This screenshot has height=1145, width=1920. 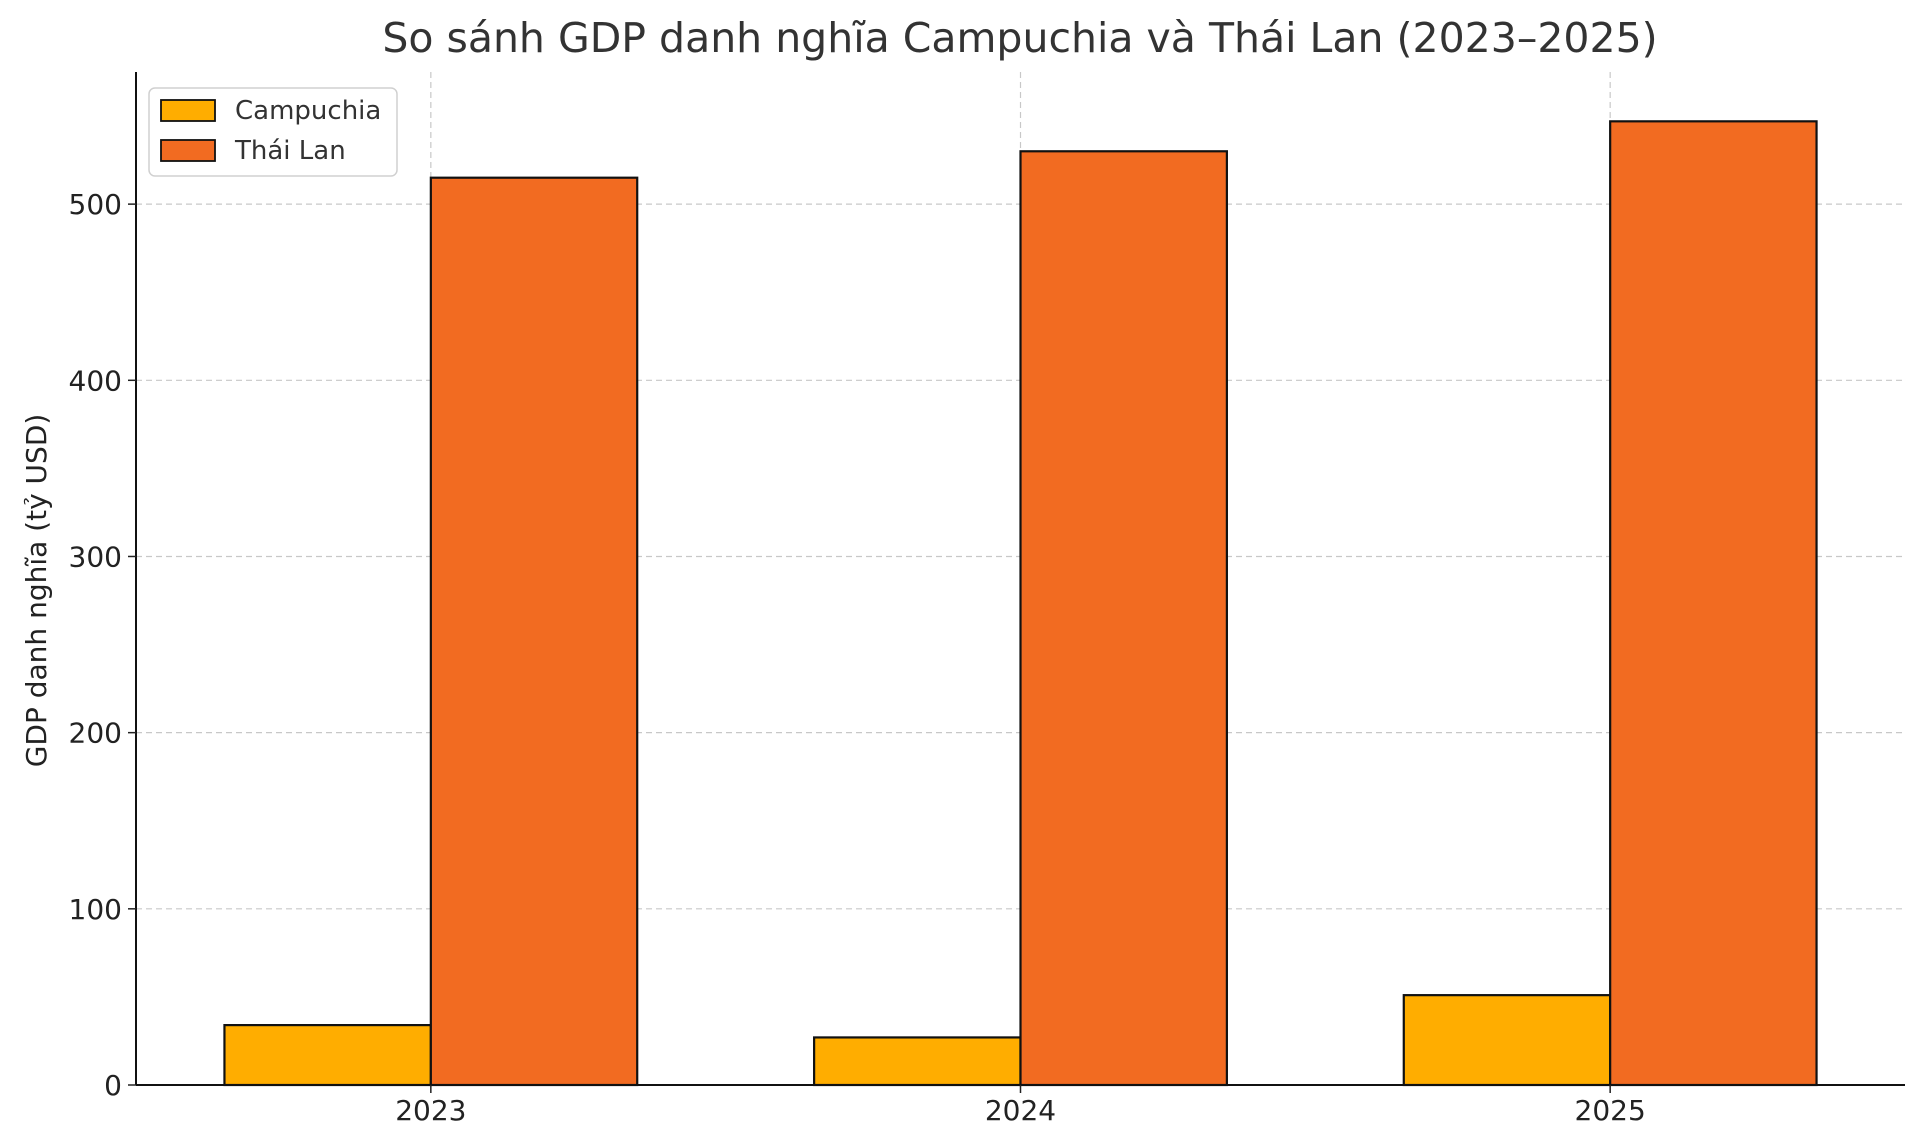 What do you see at coordinates (327, 1055) in the screenshot?
I see `bar-series-1-2023` at bounding box center [327, 1055].